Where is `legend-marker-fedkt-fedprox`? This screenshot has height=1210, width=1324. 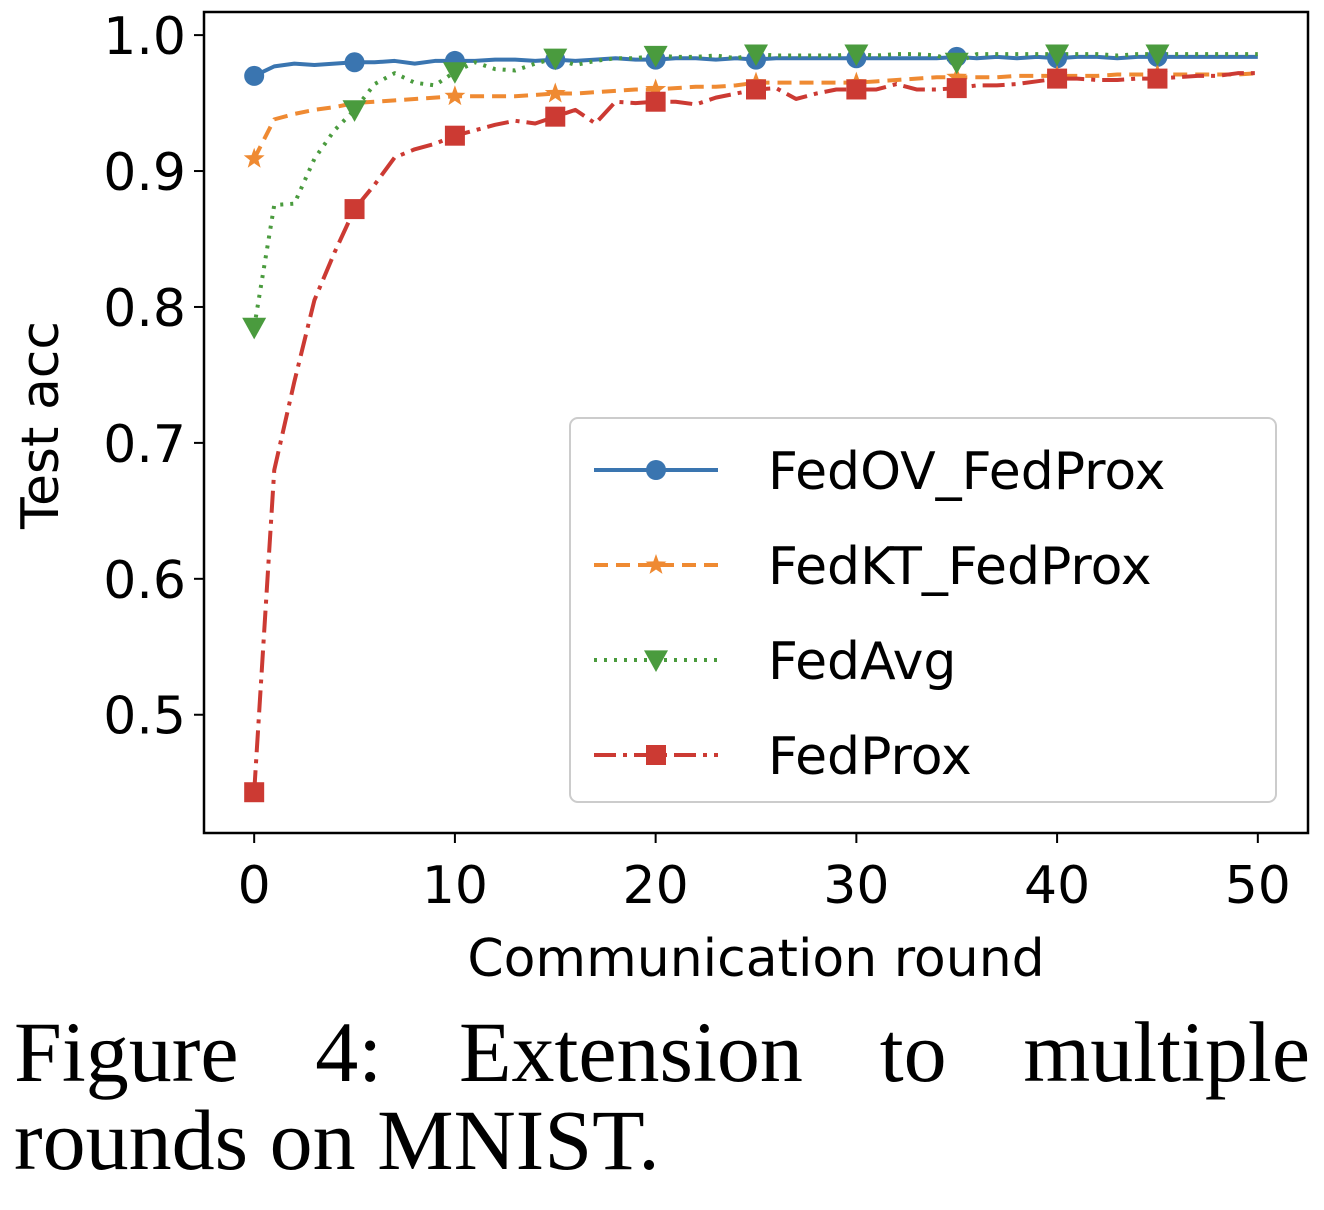
legend-marker-fedkt-fedprox is located at coordinates (656, 564).